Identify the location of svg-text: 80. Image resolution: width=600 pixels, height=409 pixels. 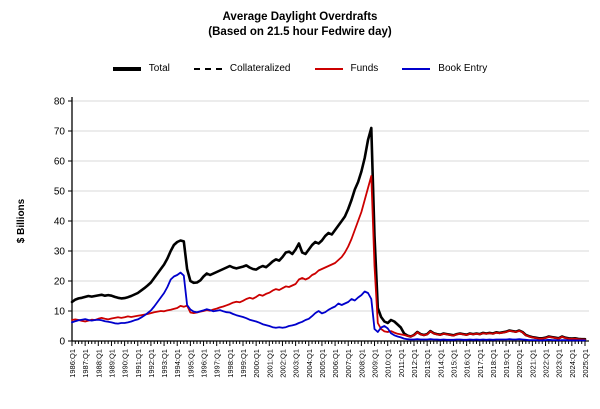
(60, 102).